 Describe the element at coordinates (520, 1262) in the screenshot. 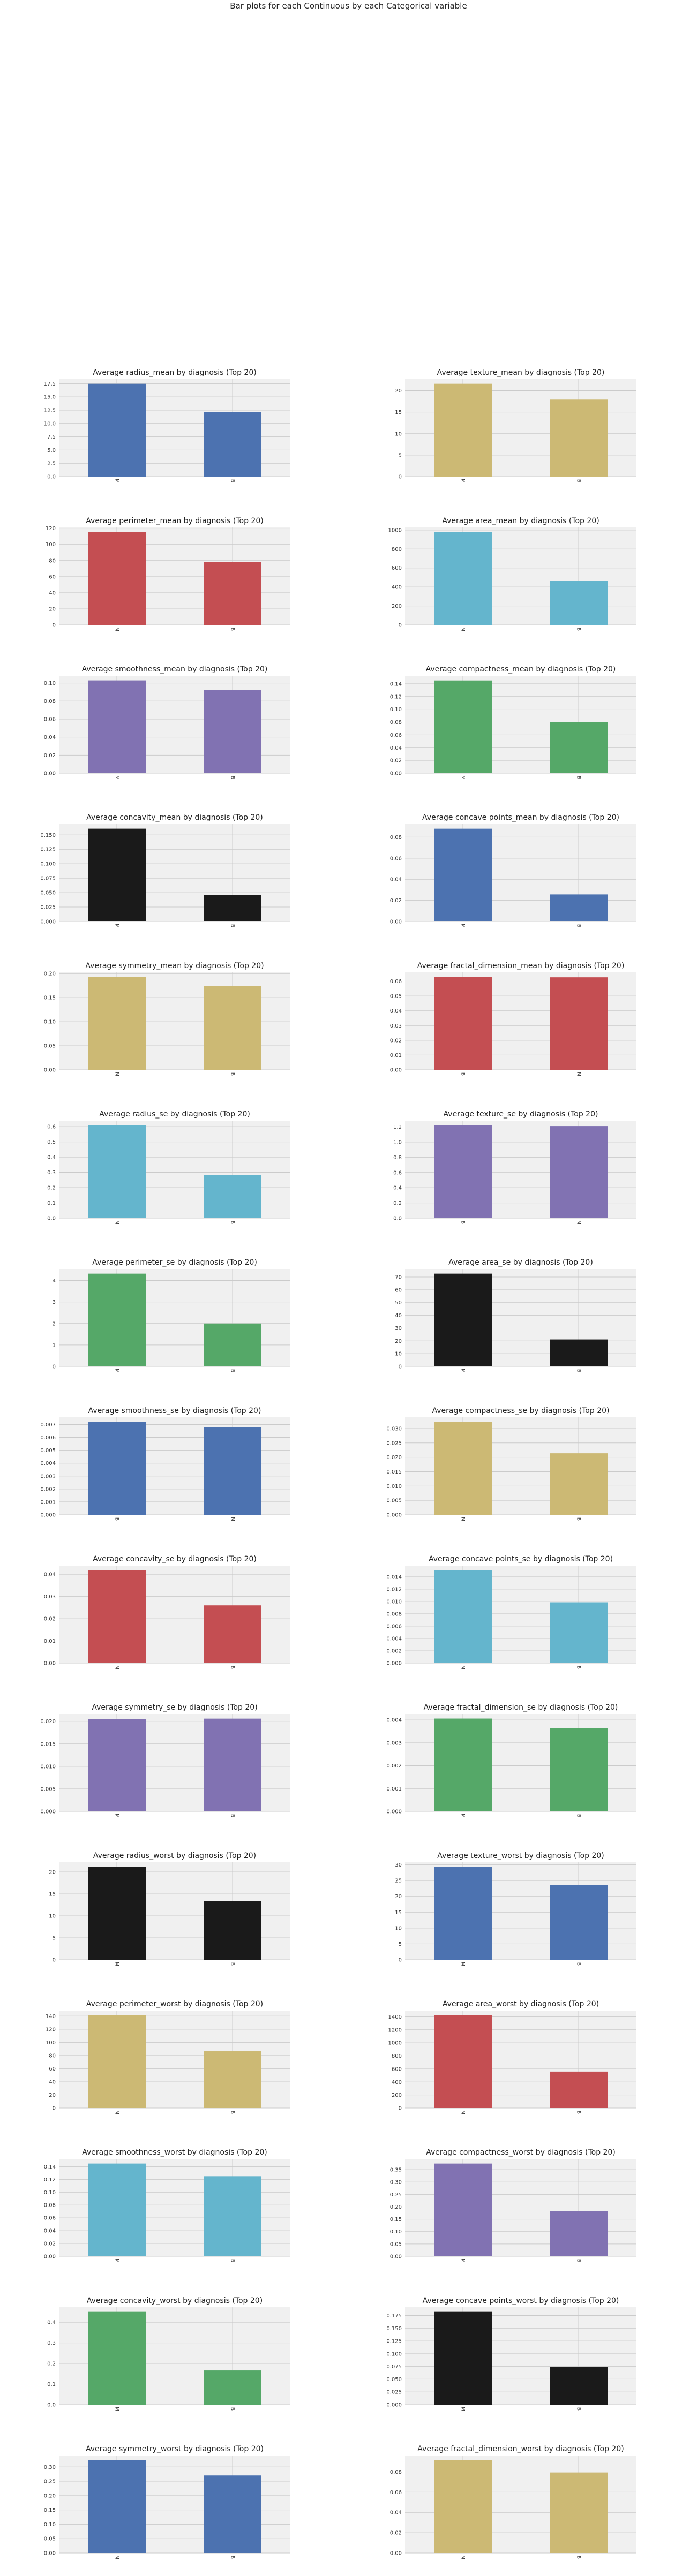

I see `chart-title: Average area_se by diagnosis (Top 20)` at that location.